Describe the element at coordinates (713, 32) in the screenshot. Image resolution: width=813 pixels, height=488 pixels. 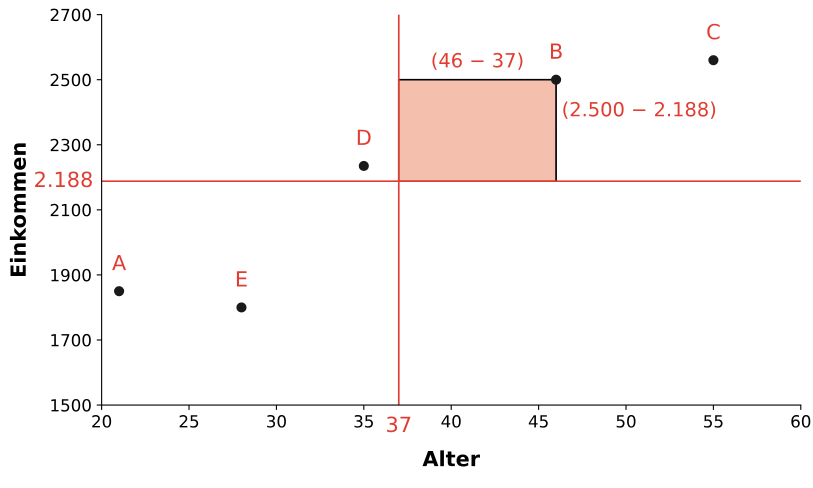
I see `annotation: C` at that location.